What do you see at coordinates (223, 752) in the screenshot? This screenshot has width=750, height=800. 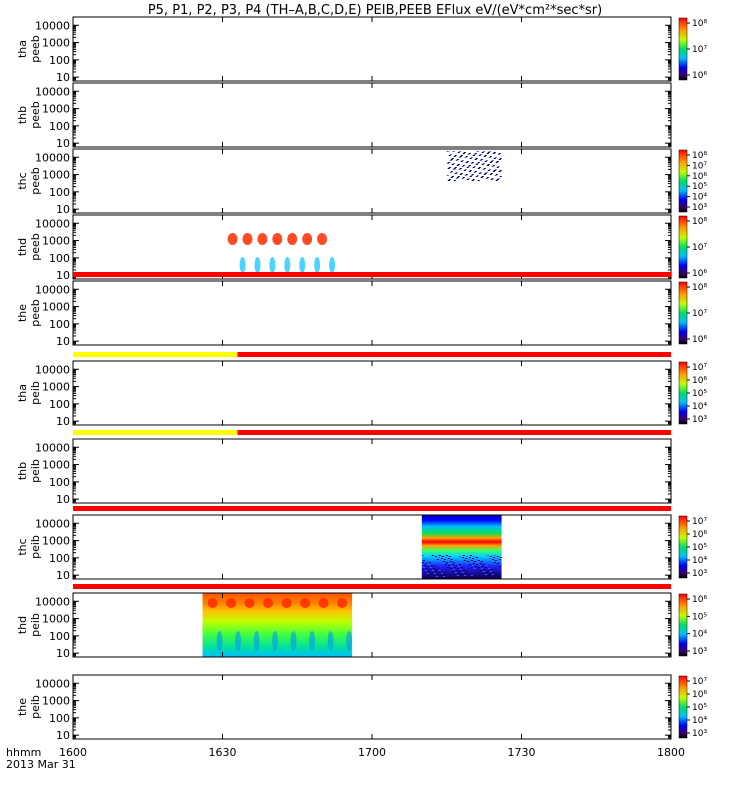 I see `time-tick-label: 1630` at bounding box center [223, 752].